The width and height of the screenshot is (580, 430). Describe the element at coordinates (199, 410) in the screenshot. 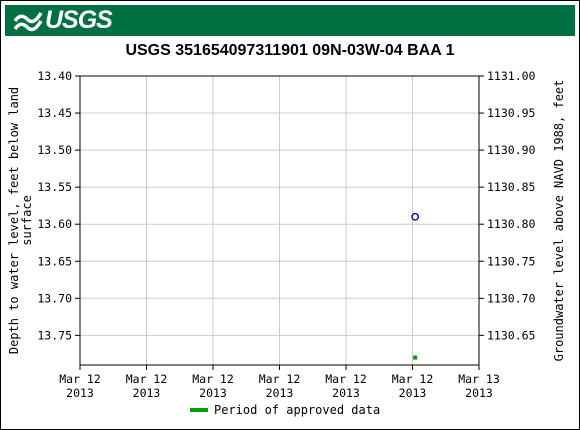

I see `legend-swatch-approved` at that location.